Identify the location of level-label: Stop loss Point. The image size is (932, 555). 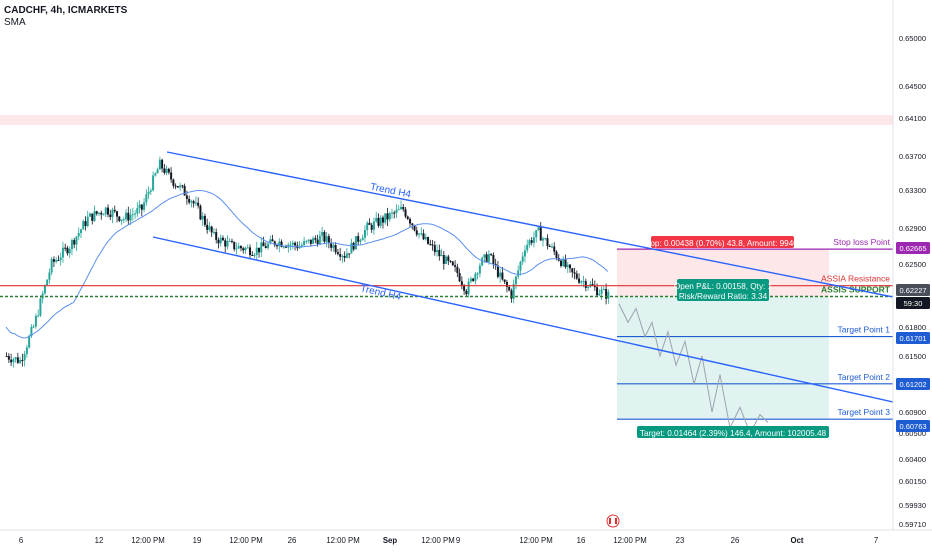
(861, 242).